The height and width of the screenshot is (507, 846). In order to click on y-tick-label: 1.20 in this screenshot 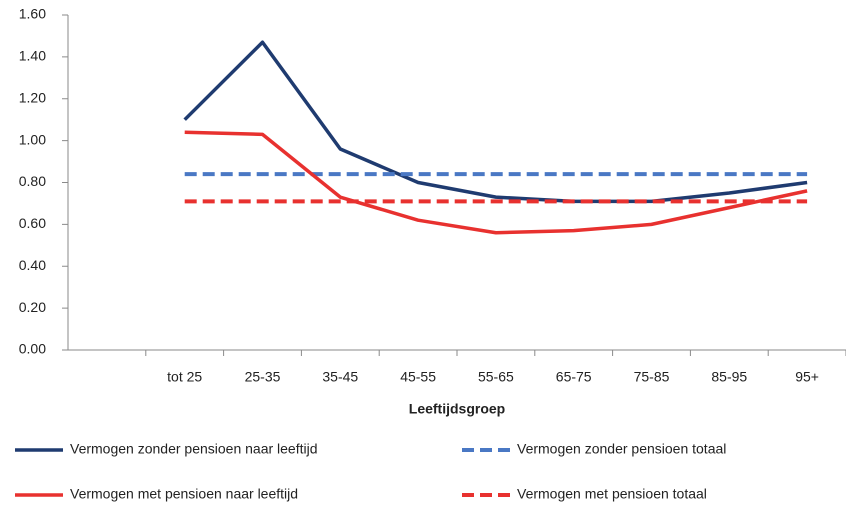, I will do `click(32, 97)`.